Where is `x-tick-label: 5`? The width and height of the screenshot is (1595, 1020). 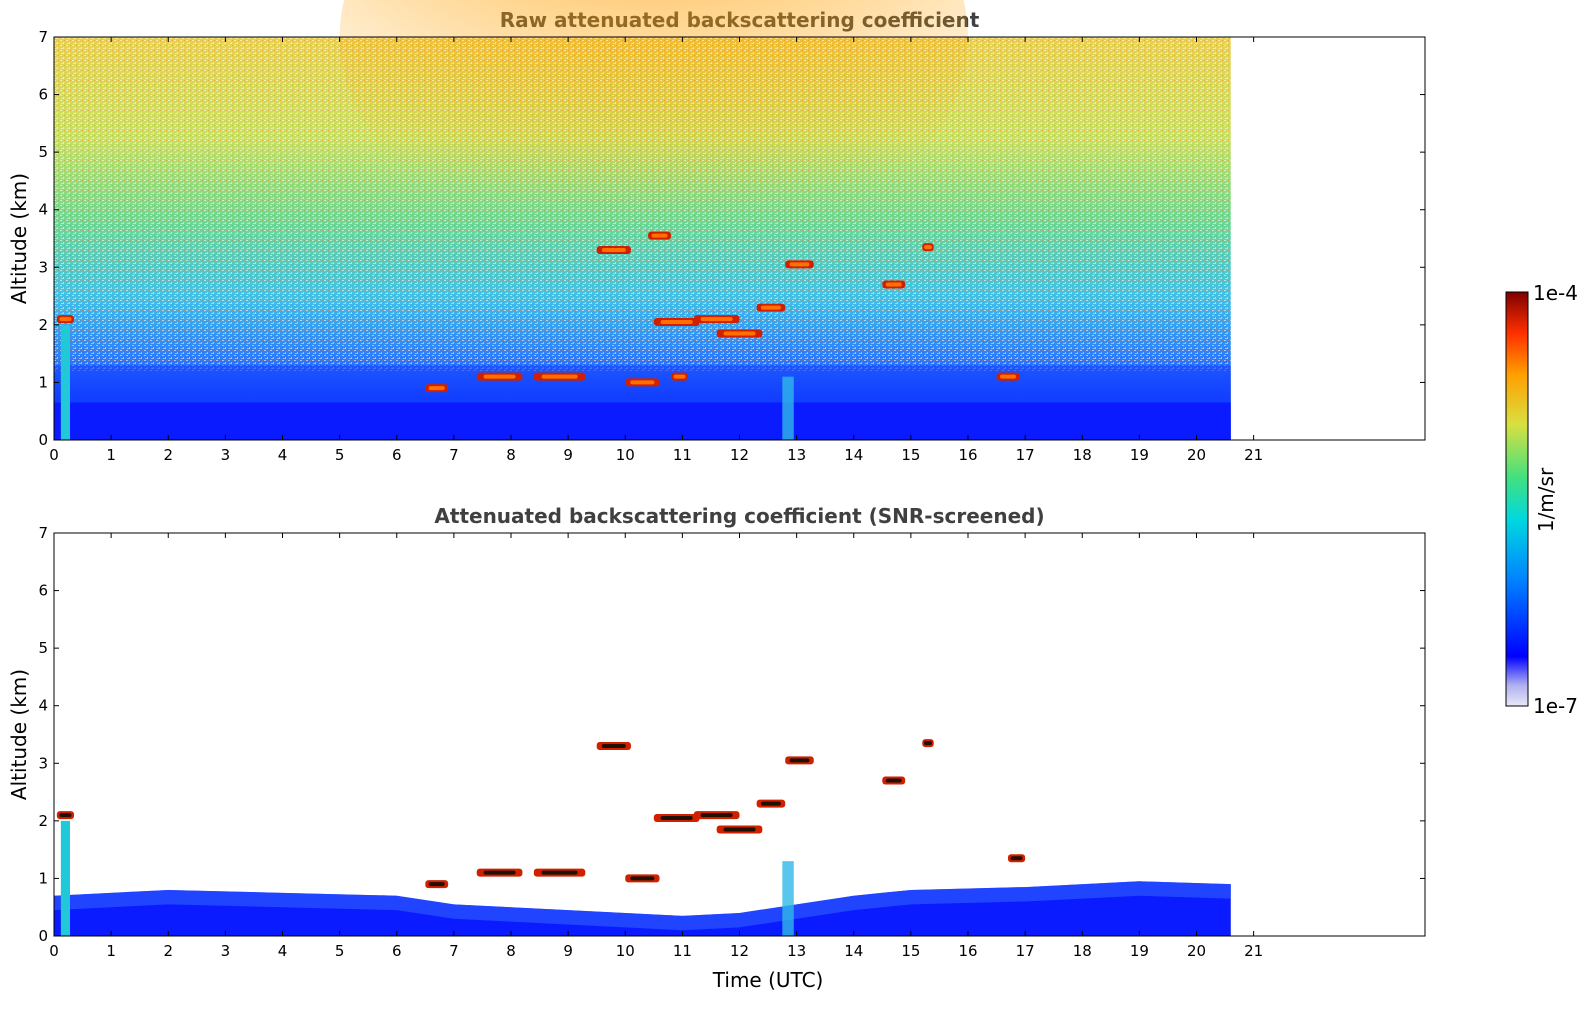
x-tick-label: 5 is located at coordinates (340, 951).